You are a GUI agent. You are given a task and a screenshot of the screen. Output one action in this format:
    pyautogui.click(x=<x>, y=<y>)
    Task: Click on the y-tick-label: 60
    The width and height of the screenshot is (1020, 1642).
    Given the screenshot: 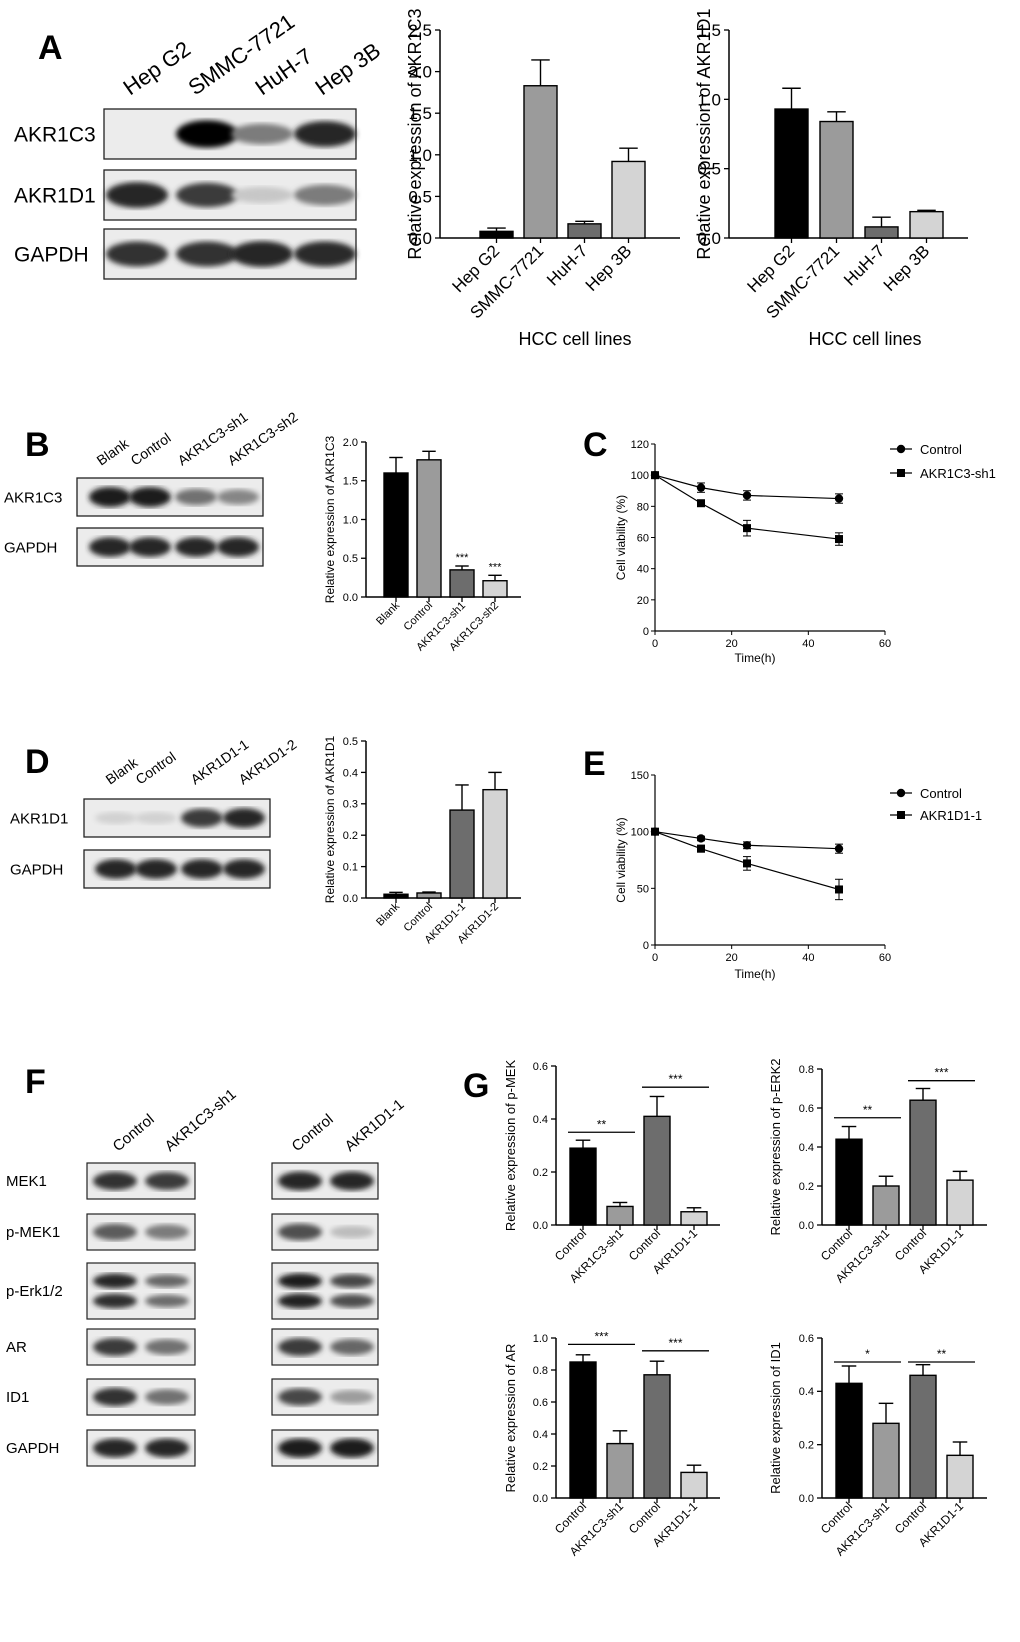 What is the action you would take?
    pyautogui.click(x=643, y=539)
    